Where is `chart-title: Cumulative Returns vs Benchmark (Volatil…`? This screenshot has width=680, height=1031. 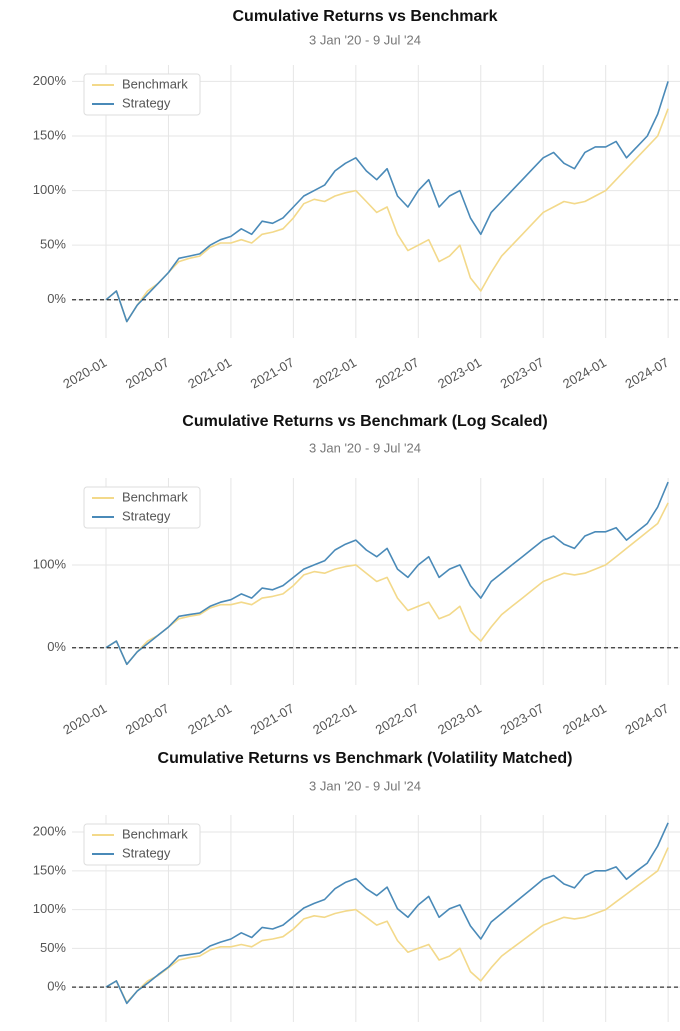 chart-title: Cumulative Returns vs Benchmark (Volatil… is located at coordinates (365, 758).